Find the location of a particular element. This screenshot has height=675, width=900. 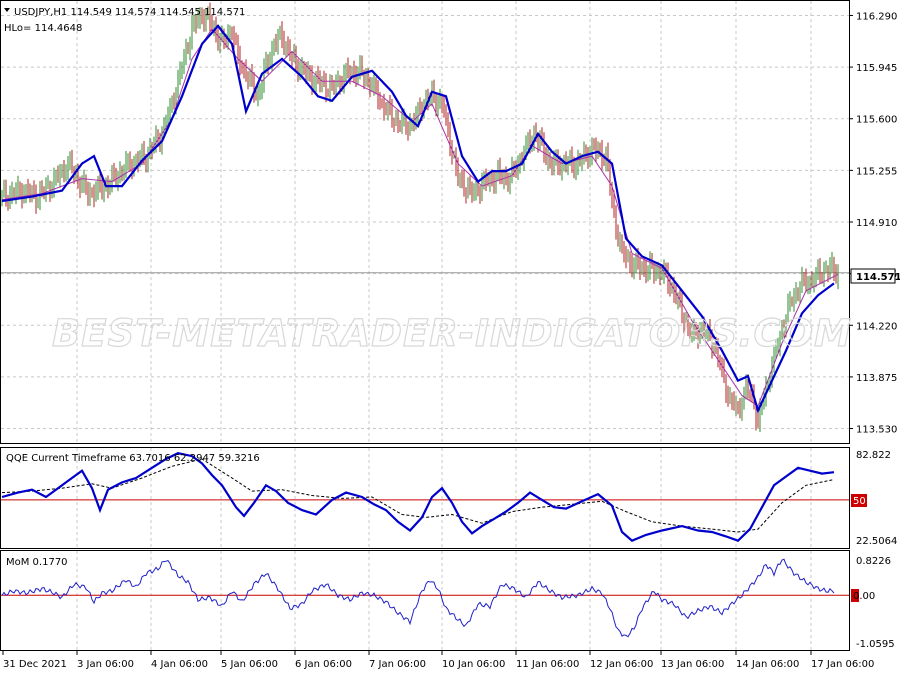

momentum-panel: MoM 0.1770 0.8226 0.00 -1.0595 is located at coordinates (447, 600).